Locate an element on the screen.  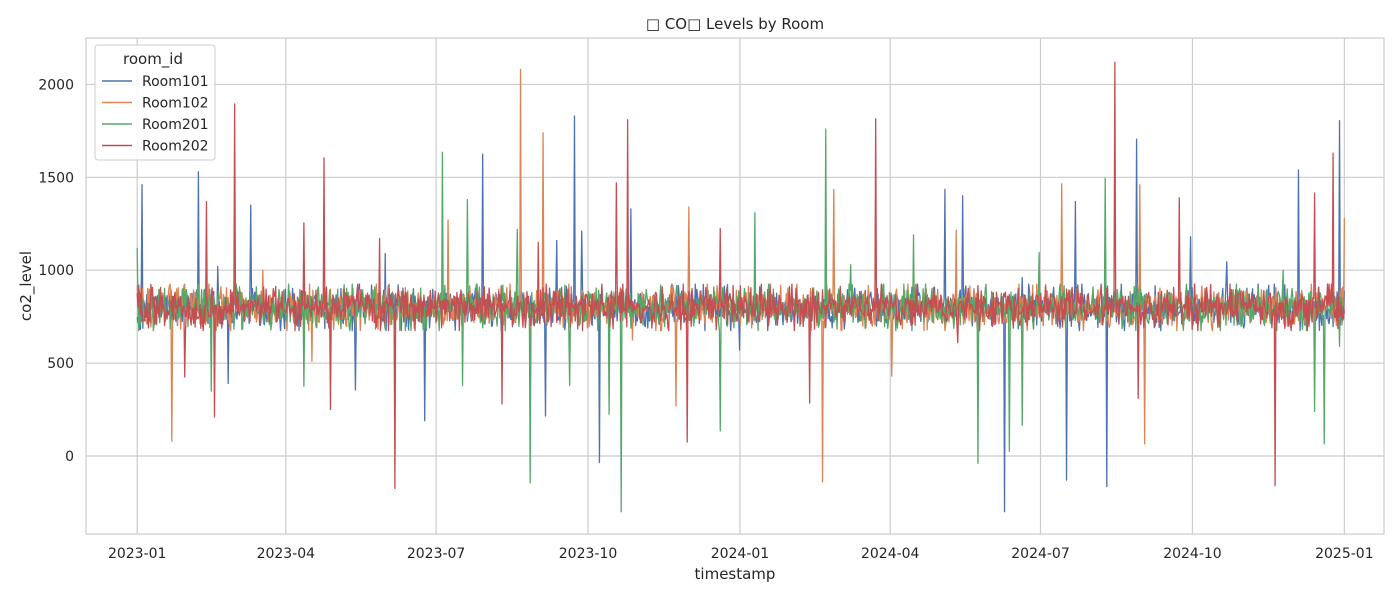
x-tick-label: 2023-10 is located at coordinates (588, 554).